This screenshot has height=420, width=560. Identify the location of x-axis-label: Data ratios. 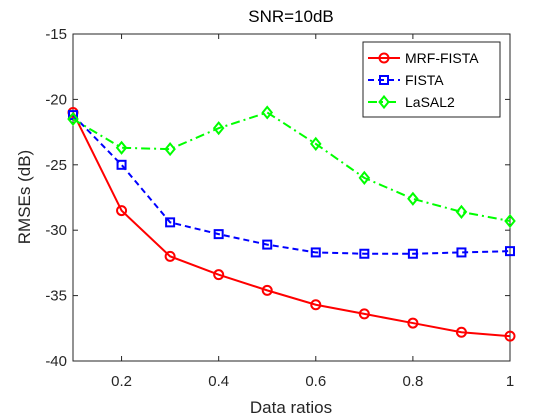
(291, 407).